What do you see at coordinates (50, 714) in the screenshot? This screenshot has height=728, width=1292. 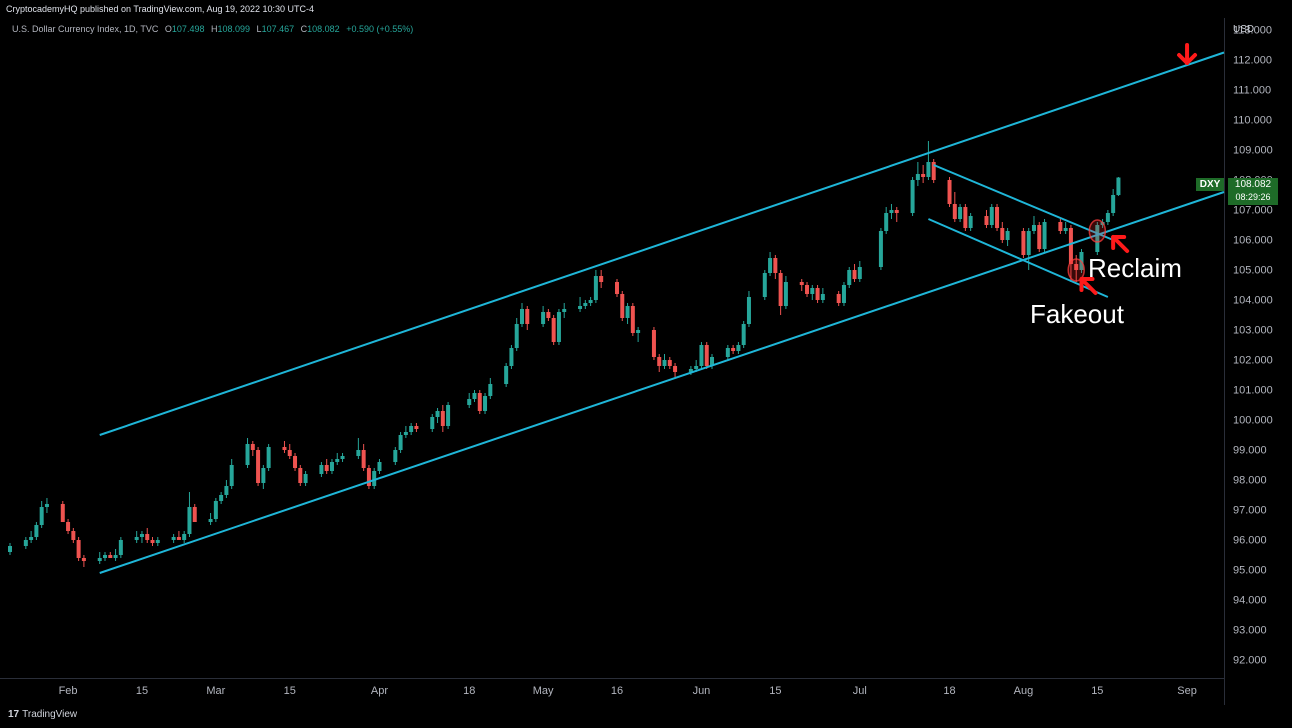 I see `tradingview-brand: TradingView` at bounding box center [50, 714].